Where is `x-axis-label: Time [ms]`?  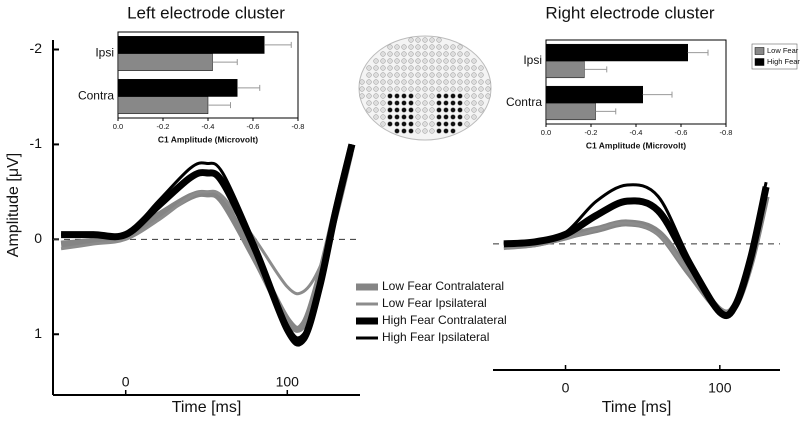 x-axis-label: Time [ms] is located at coordinates (207, 407).